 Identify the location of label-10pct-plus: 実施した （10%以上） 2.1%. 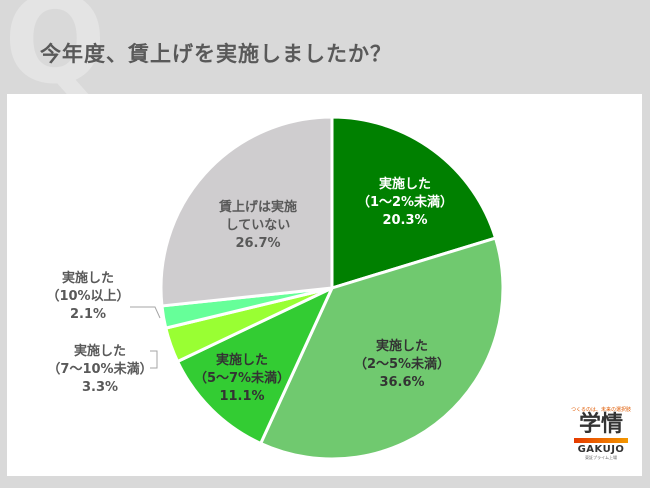
(88, 296).